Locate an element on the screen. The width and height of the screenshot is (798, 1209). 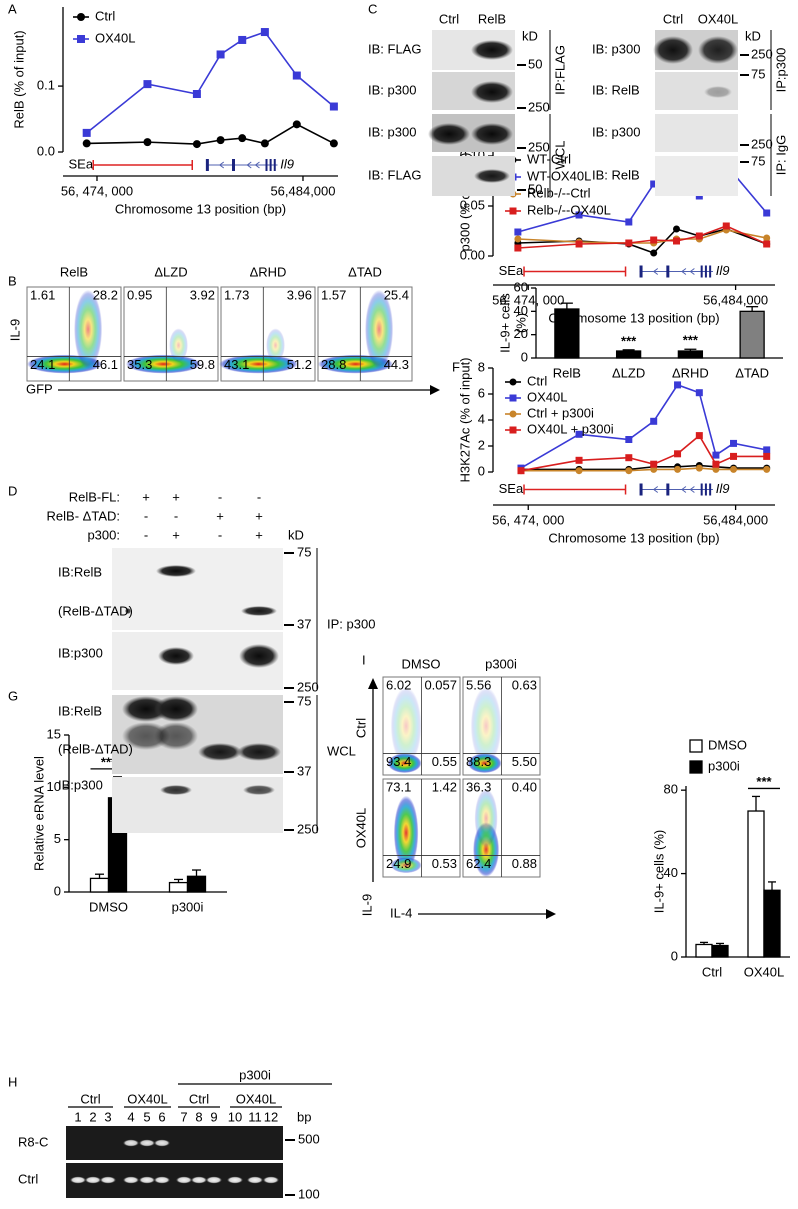
quadrant-value: 88.3 is located at coordinates (478, 761).